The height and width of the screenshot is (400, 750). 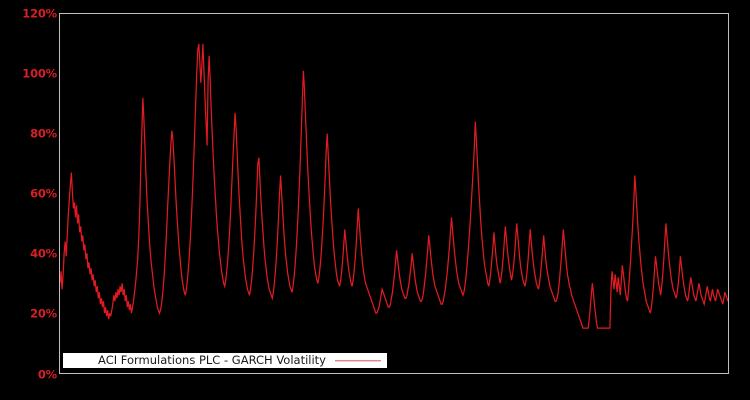 I want to click on y-tick-20: 20%, so click(x=43, y=313).